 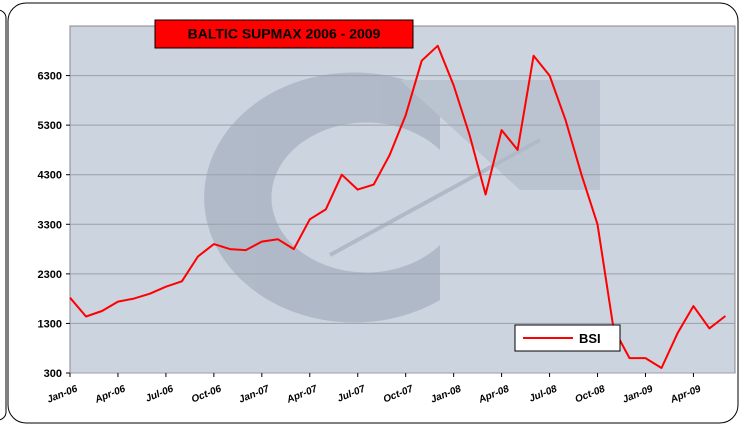 What do you see at coordinates (50, 77) in the screenshot?
I see `y-tick-label: 6300` at bounding box center [50, 77].